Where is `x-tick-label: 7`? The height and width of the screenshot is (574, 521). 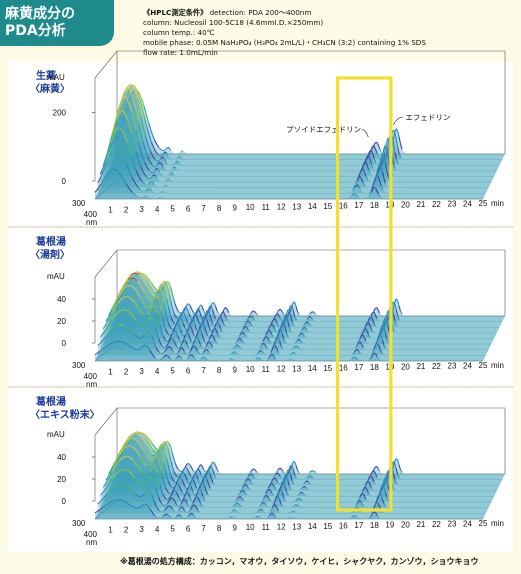
x-tick-label: 7 is located at coordinates (203, 370).